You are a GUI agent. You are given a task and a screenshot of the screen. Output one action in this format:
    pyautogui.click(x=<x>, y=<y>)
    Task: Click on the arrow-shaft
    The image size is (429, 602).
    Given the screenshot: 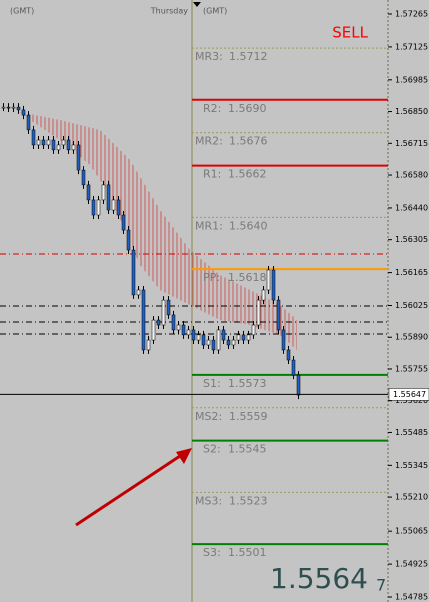 What is the action you would take?
    pyautogui.click(x=131, y=488)
    